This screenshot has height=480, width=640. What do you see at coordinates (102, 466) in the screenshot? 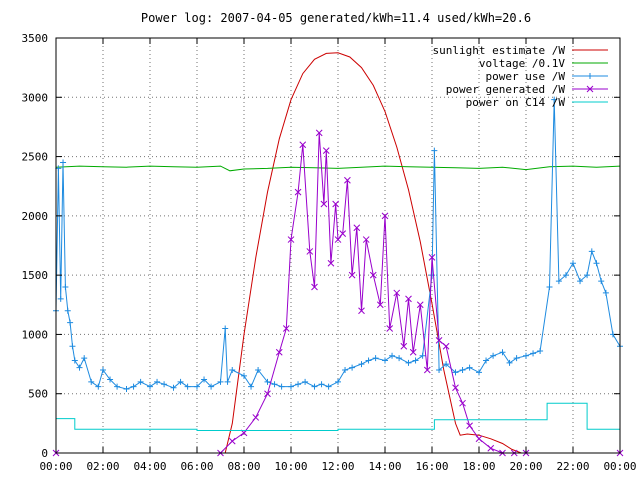
I see `x-tick-label: 02:00` at bounding box center [102, 466].